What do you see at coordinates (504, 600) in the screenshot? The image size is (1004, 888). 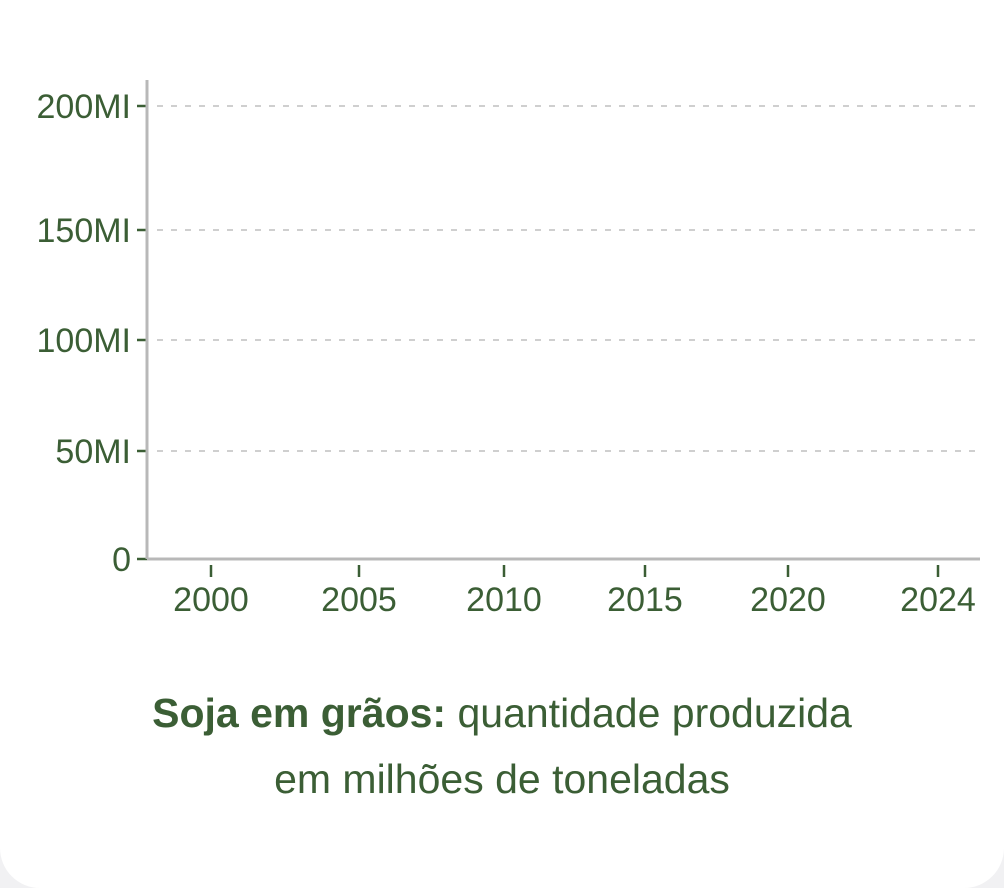 I see `x-tick-label-2010: 2010` at bounding box center [504, 600].